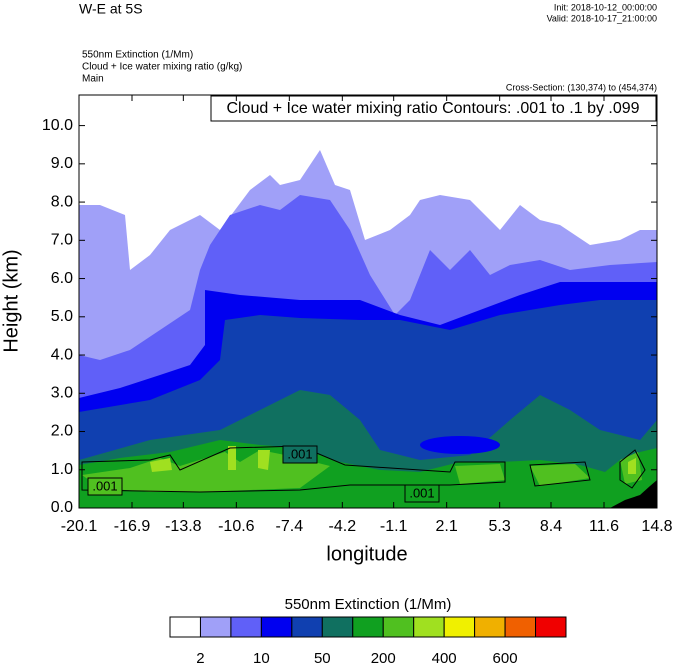 The height and width of the screenshot is (667, 674). I want to click on y-tick-label: 0.0, so click(62, 507).